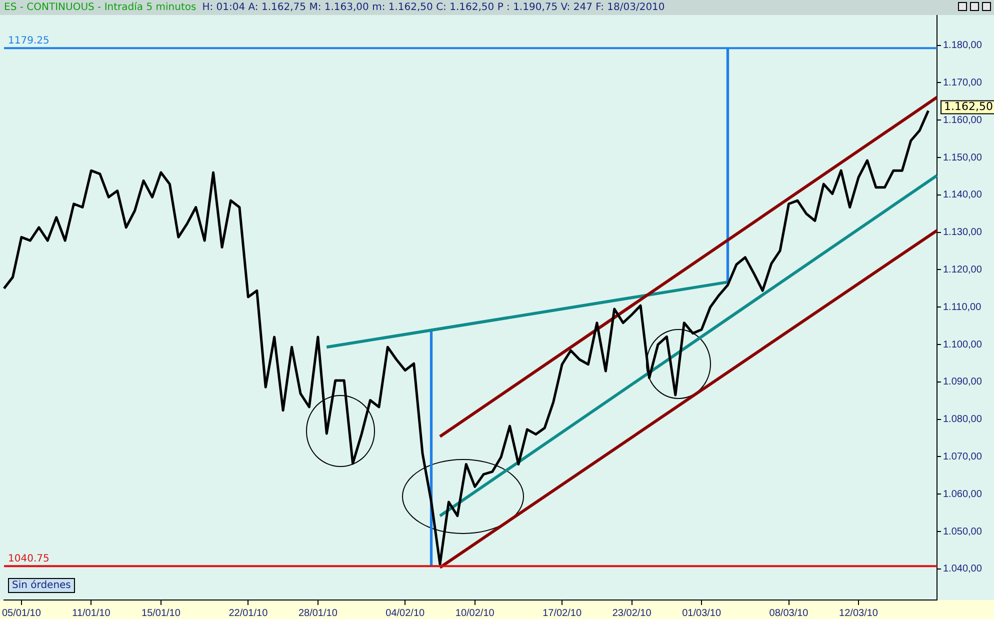 Image resolution: width=994 pixels, height=619 pixels. Describe the element at coordinates (29, 559) in the screenshot. I see `ref-line-label: 1040.75` at that location.